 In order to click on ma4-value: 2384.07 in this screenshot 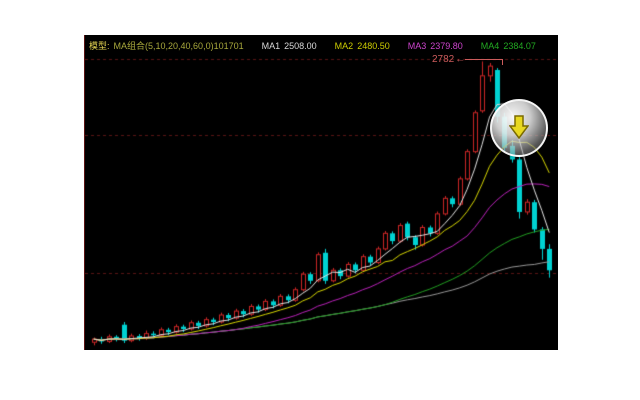, I will do `click(519, 46)`.